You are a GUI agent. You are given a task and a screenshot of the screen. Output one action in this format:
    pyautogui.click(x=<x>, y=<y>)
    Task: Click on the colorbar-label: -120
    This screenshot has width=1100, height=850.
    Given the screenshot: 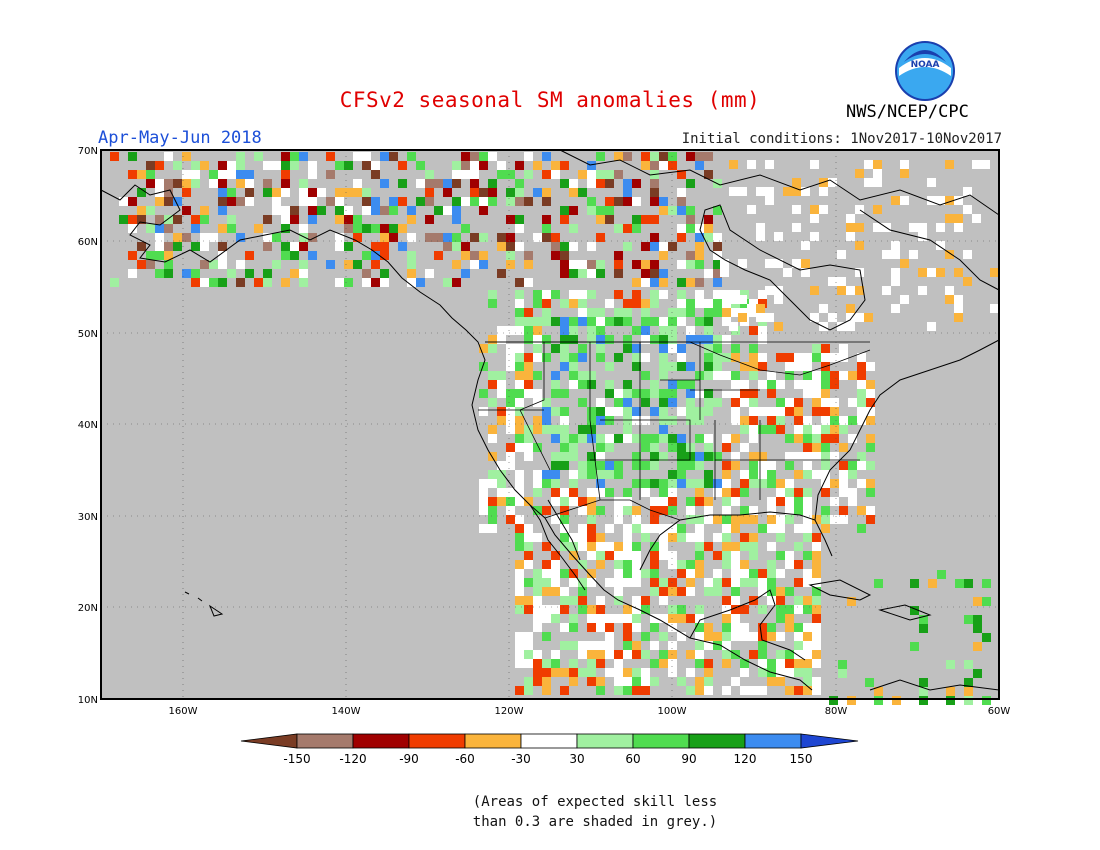 What is the action you would take?
    pyautogui.click(x=352, y=759)
    